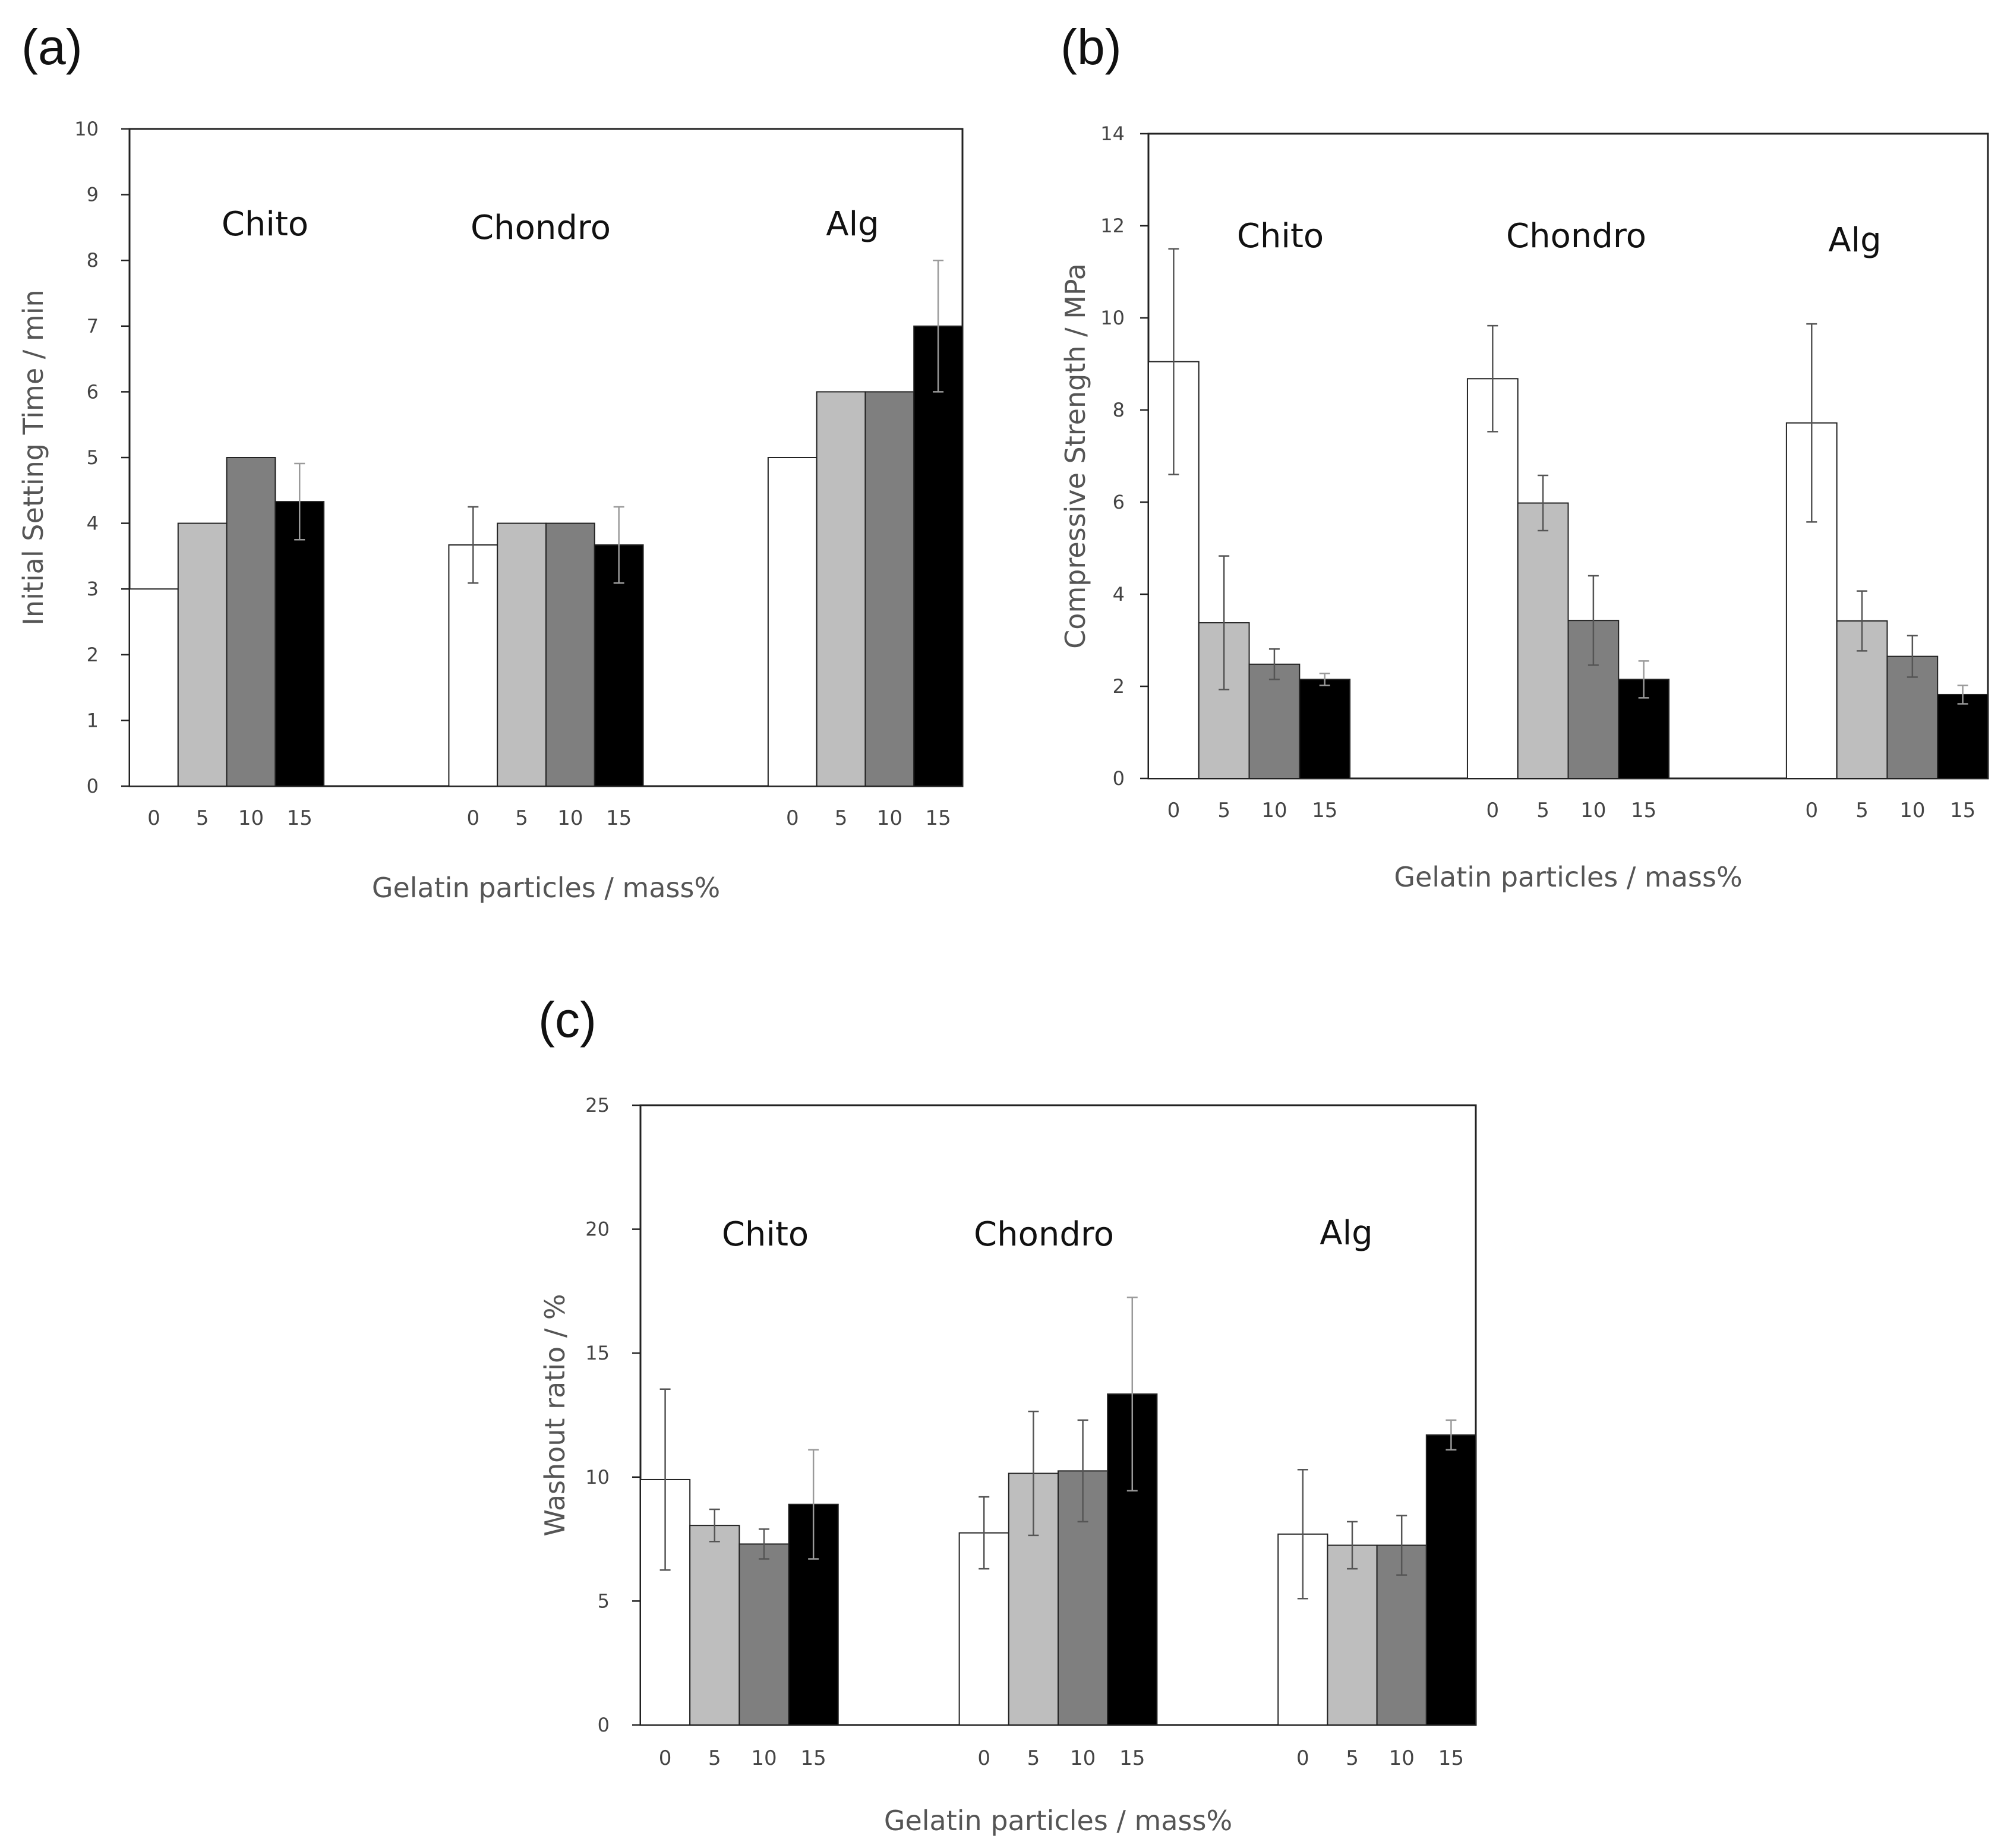  What do you see at coordinates (93, 326) in the screenshot?
I see `y-tick-label: 7` at bounding box center [93, 326].